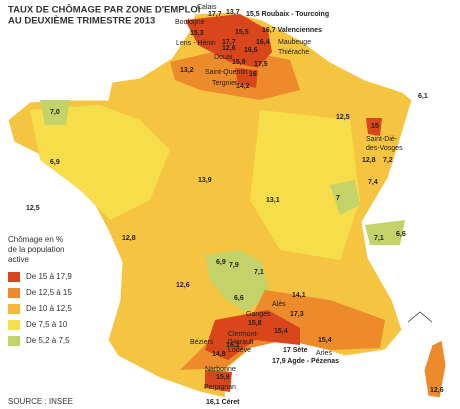  What do you see at coordinates (233, 12) in the screenshot?
I see `map-label: 13,7` at bounding box center [233, 12].